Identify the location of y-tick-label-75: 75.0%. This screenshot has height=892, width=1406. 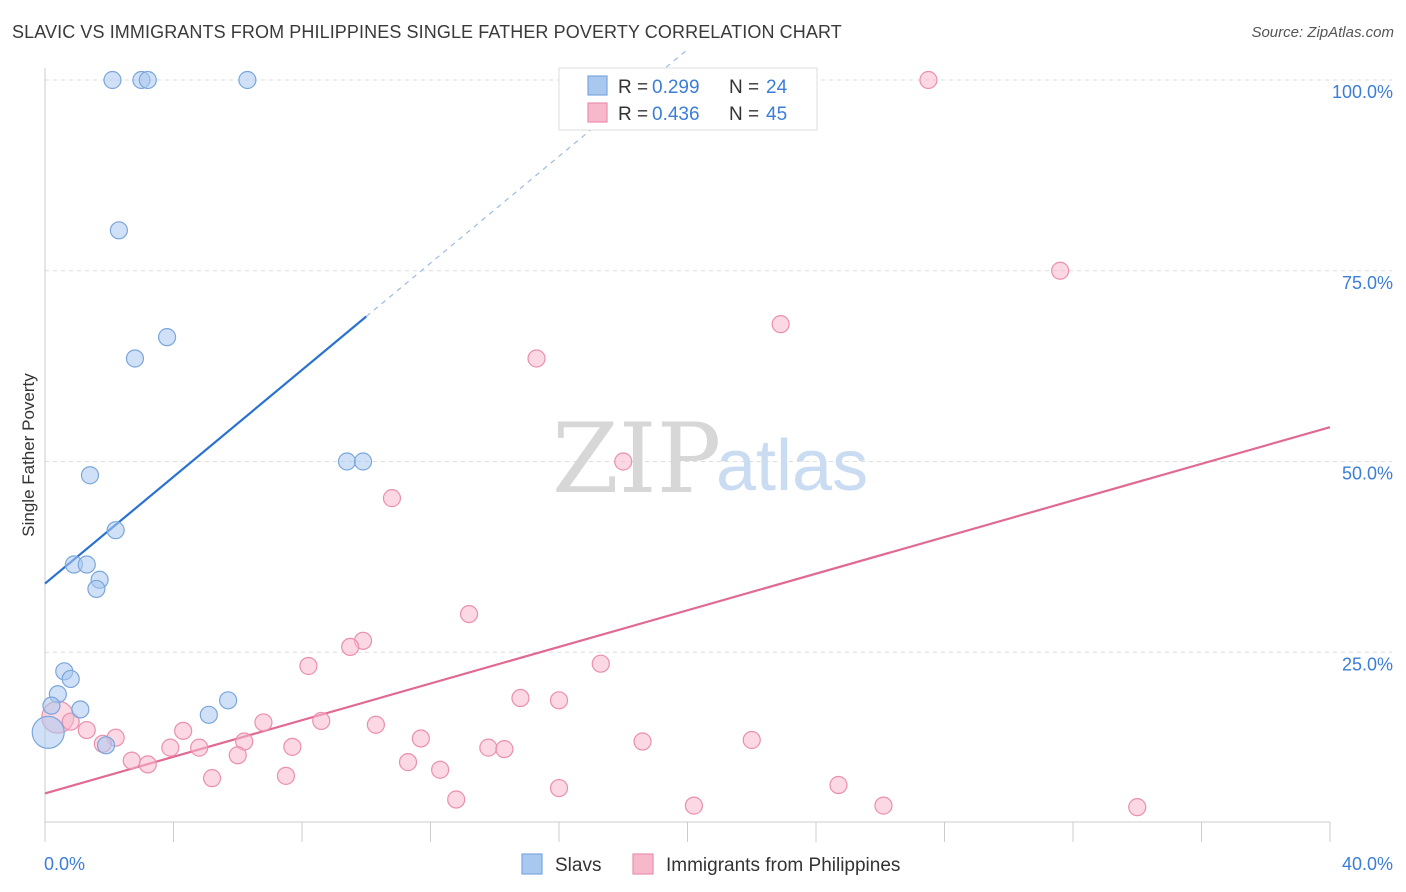
(1367, 283).